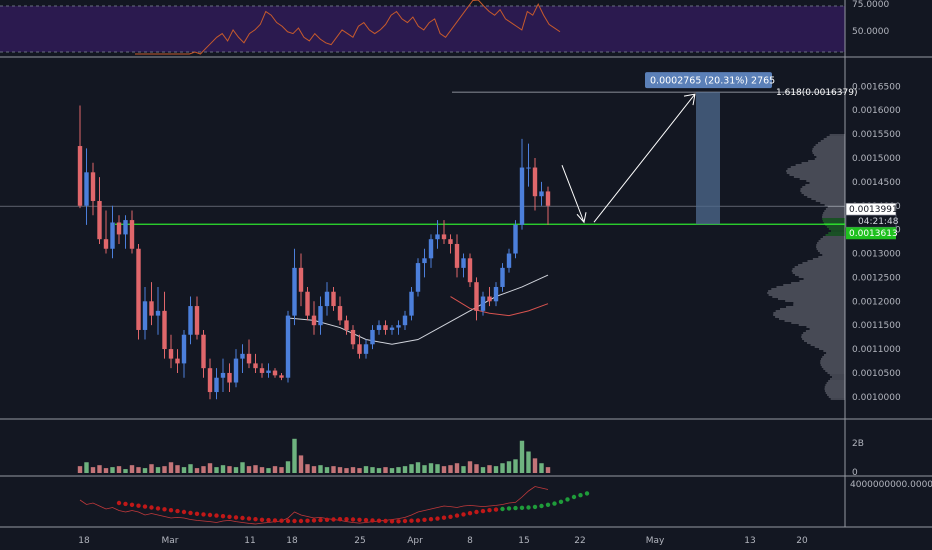 Image resolution: width=932 pixels, height=550 pixels. I want to click on support-price-value: 0.0013613, so click(873, 234).